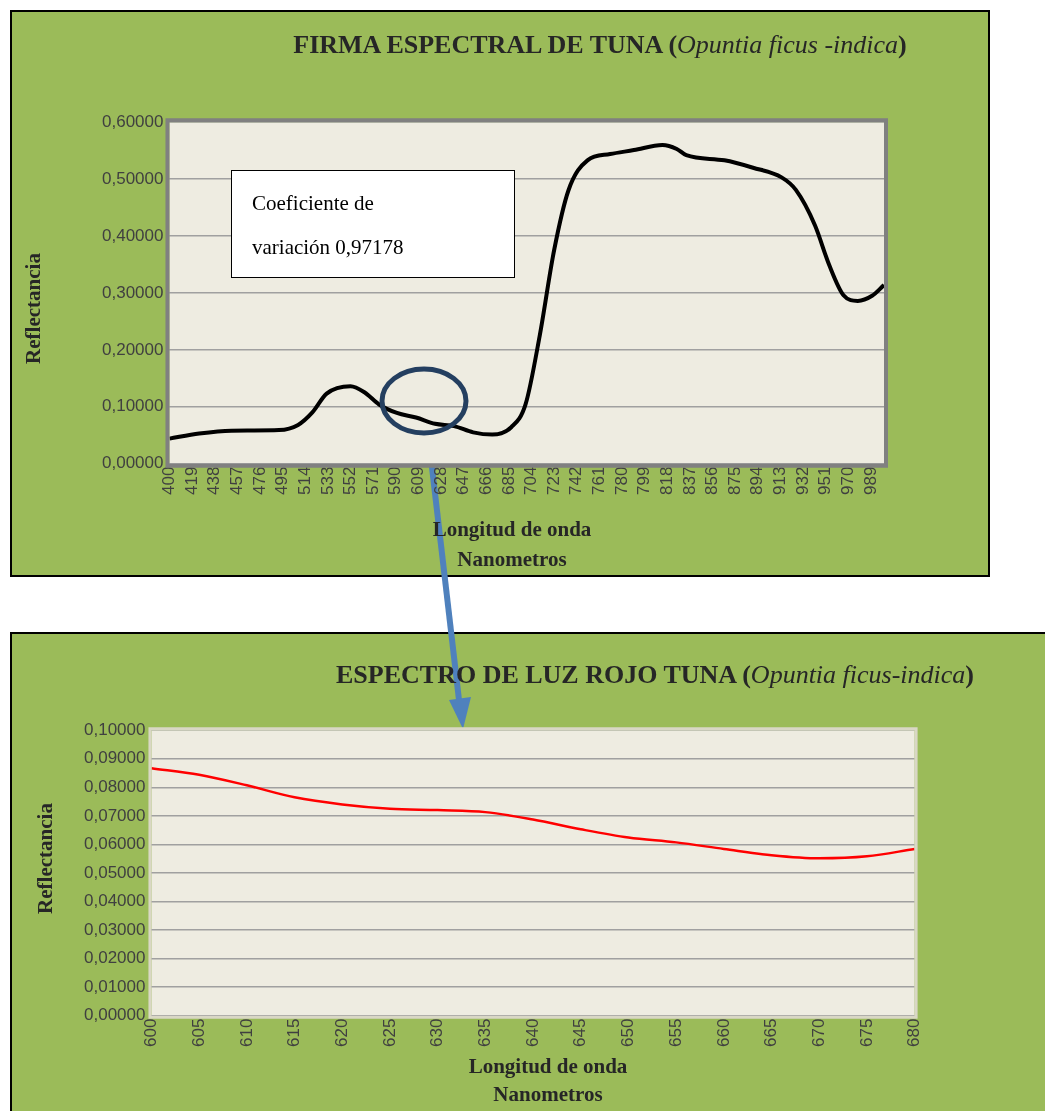 This screenshot has height=1111, width=1045. What do you see at coordinates (372, 481) in the screenshot?
I see `x-tick-label: 571` at bounding box center [372, 481].